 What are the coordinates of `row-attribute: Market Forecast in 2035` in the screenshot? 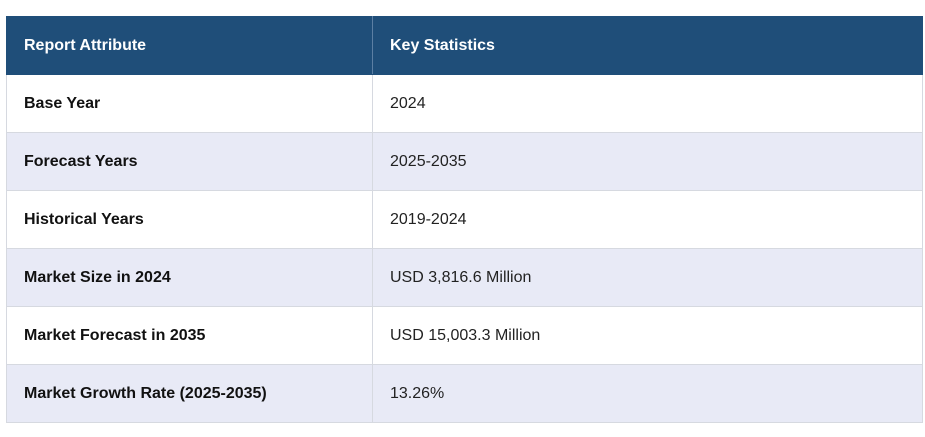 It's located at (189, 335).